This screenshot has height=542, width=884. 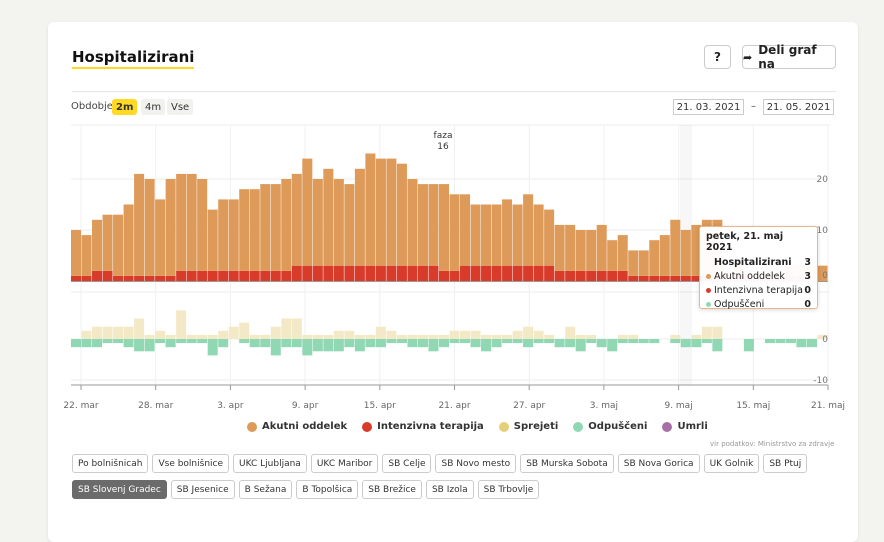 I want to click on x-tick-label: 21. maj, so click(x=828, y=406).